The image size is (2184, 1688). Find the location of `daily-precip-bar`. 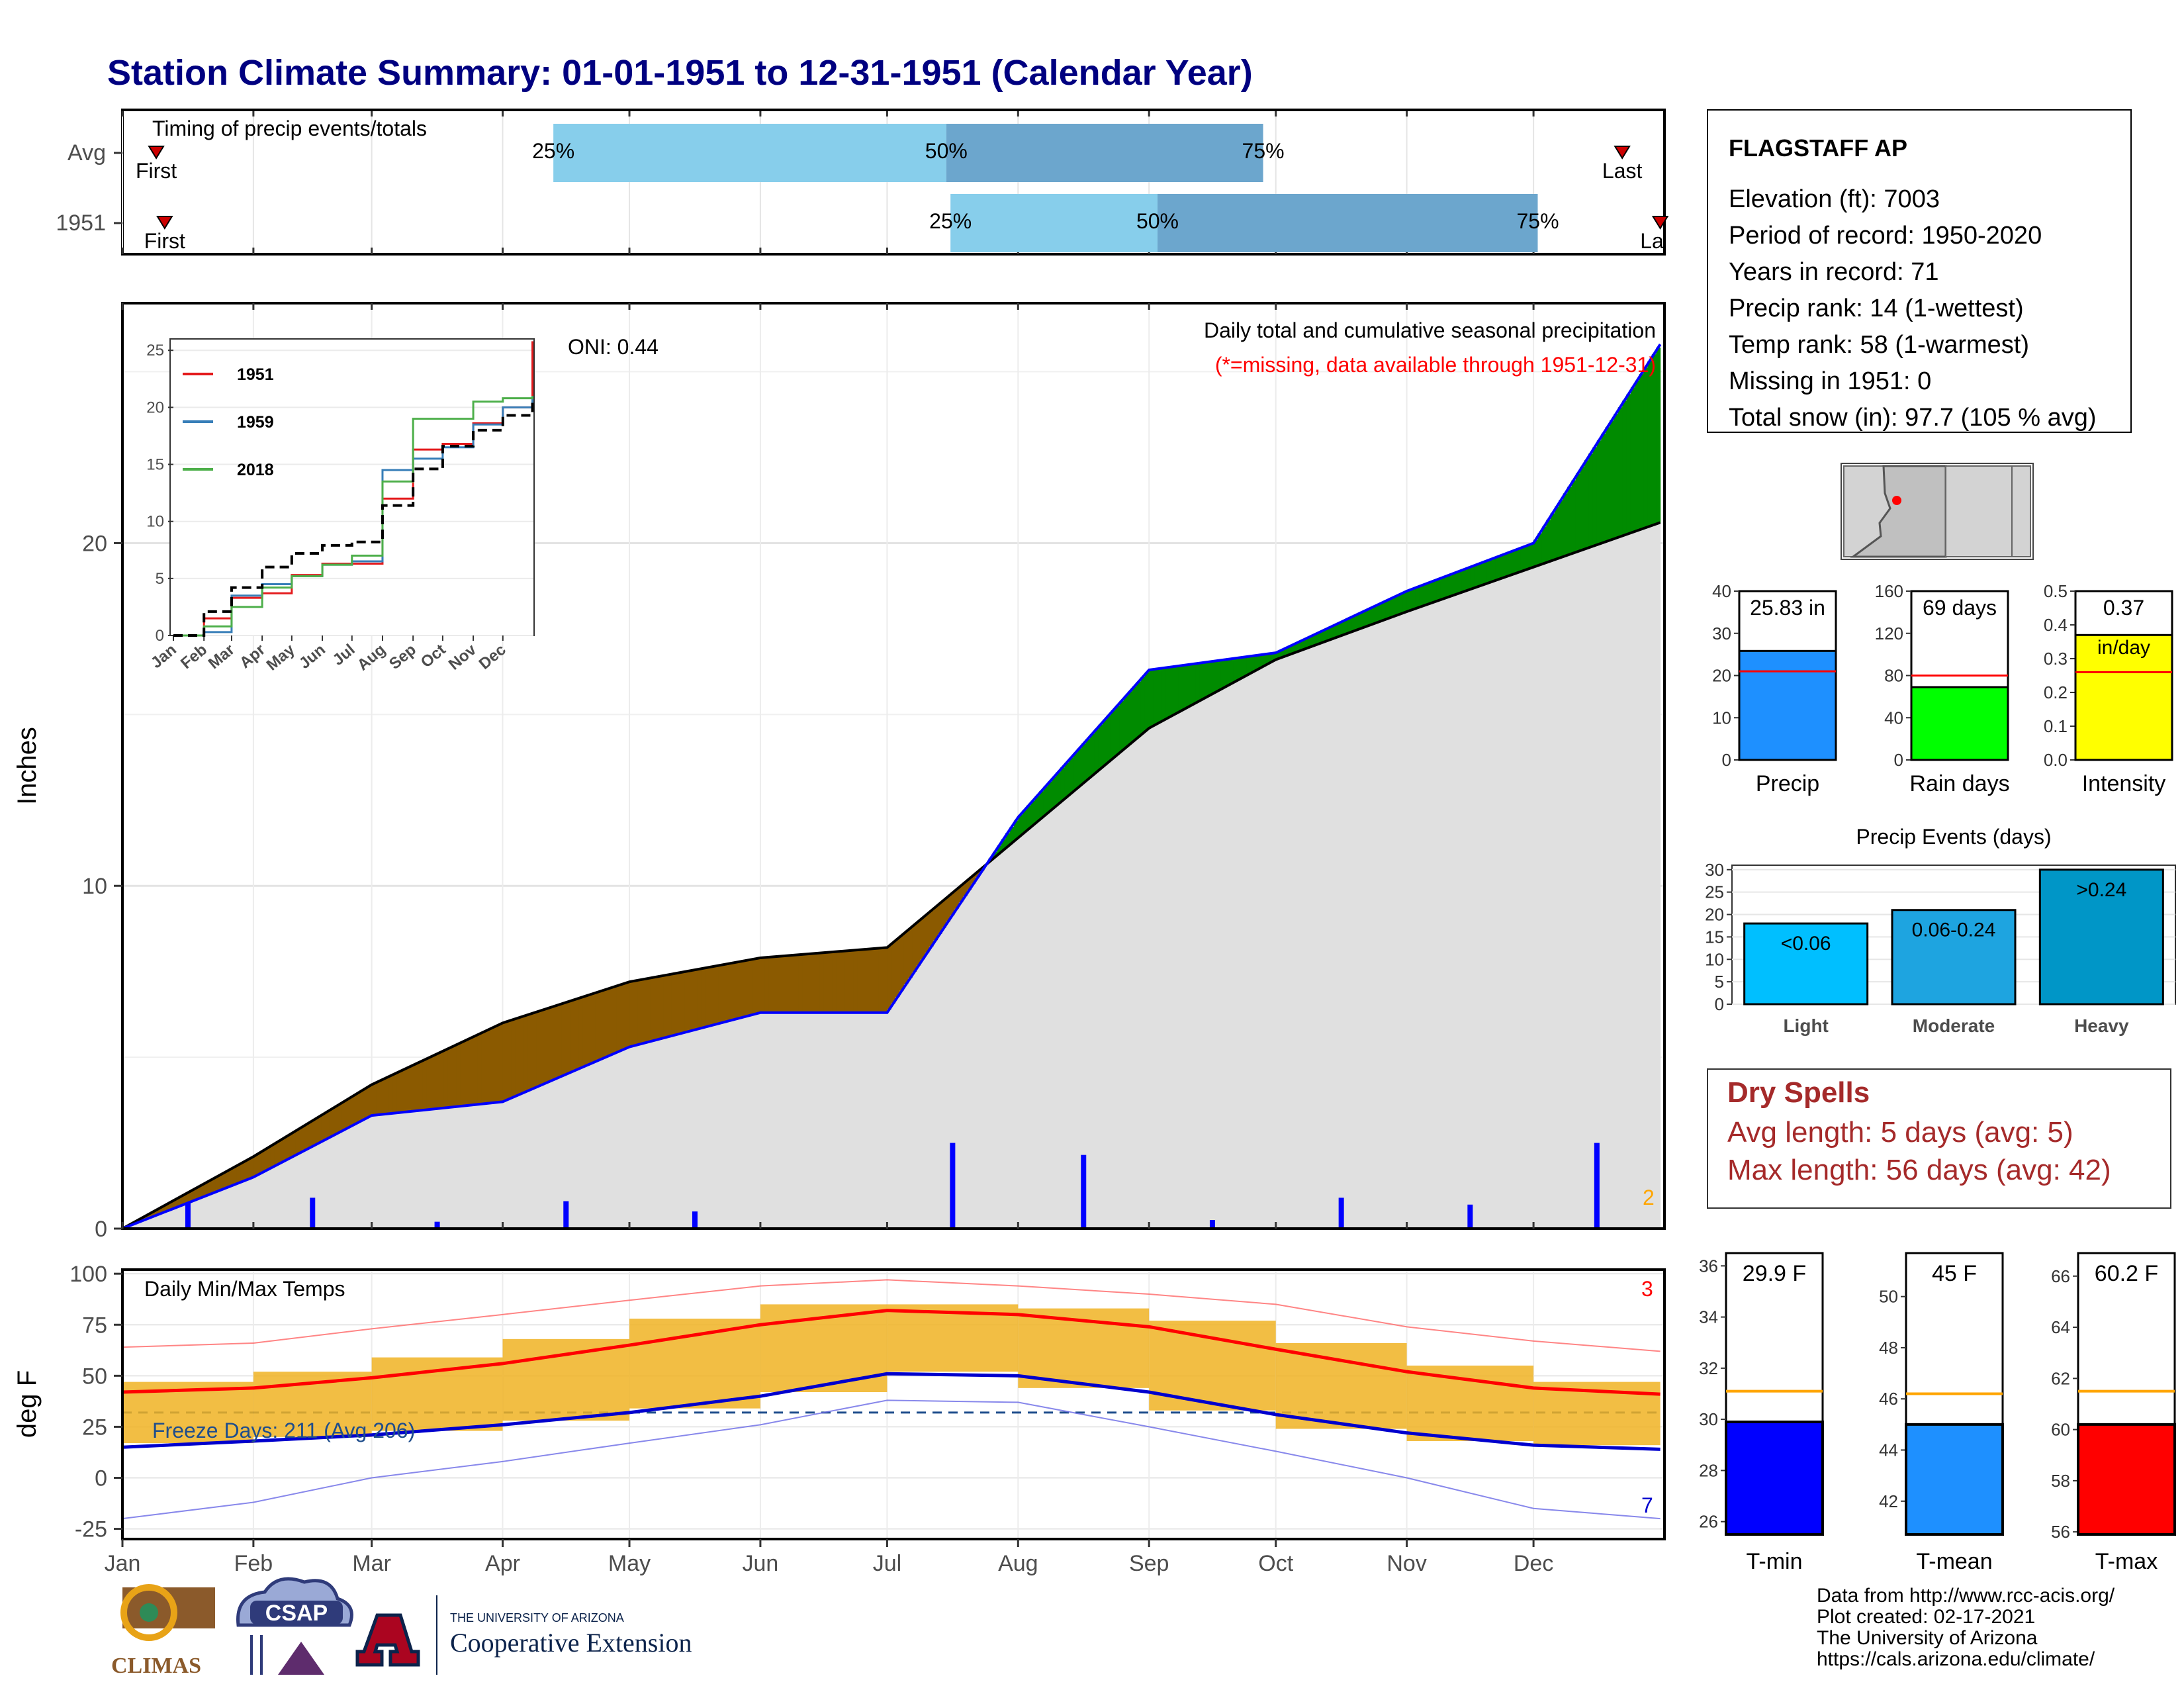

daily-precip-bar is located at coordinates (437, 1225).